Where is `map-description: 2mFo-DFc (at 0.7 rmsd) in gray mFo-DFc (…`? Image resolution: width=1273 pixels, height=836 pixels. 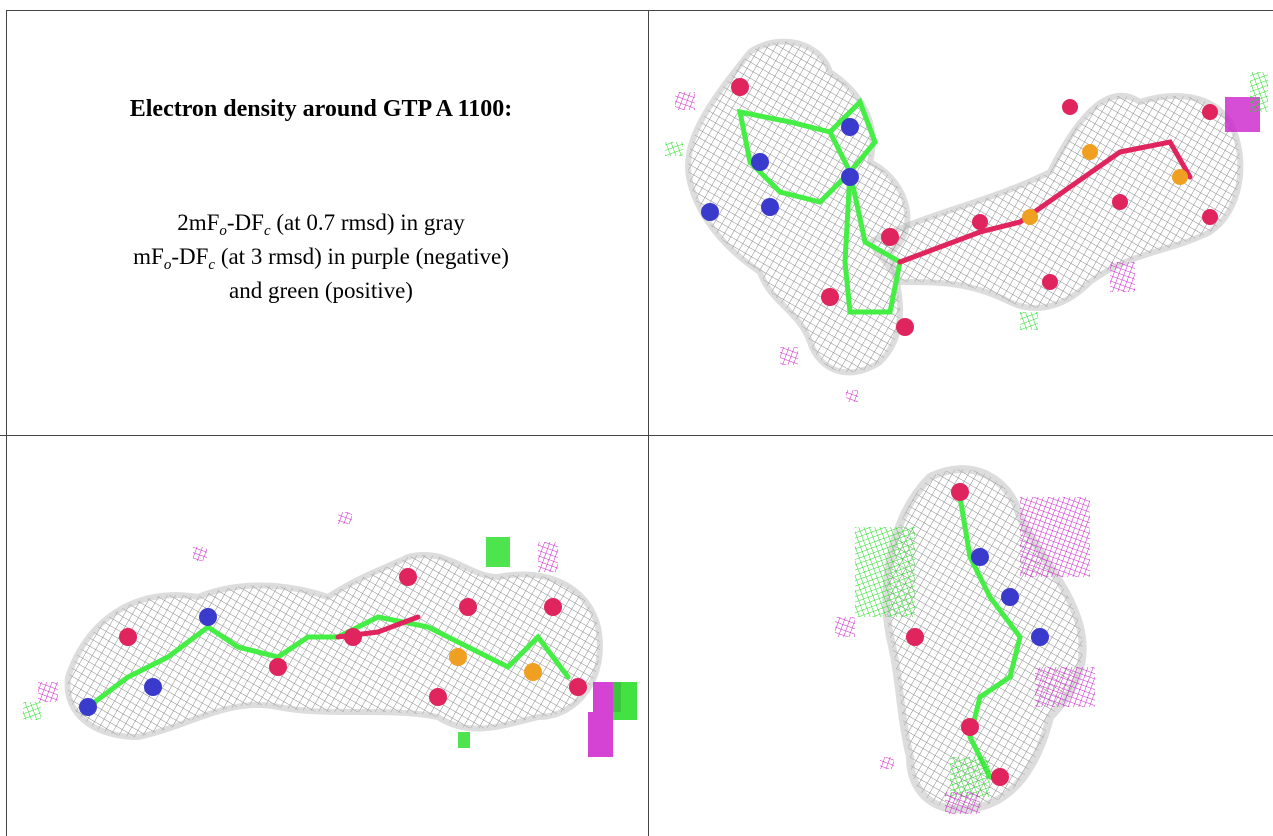 map-description: 2mFo-DFc (at 0.7 rmsd) in gray mFo-DFc (… is located at coordinates (321, 257).